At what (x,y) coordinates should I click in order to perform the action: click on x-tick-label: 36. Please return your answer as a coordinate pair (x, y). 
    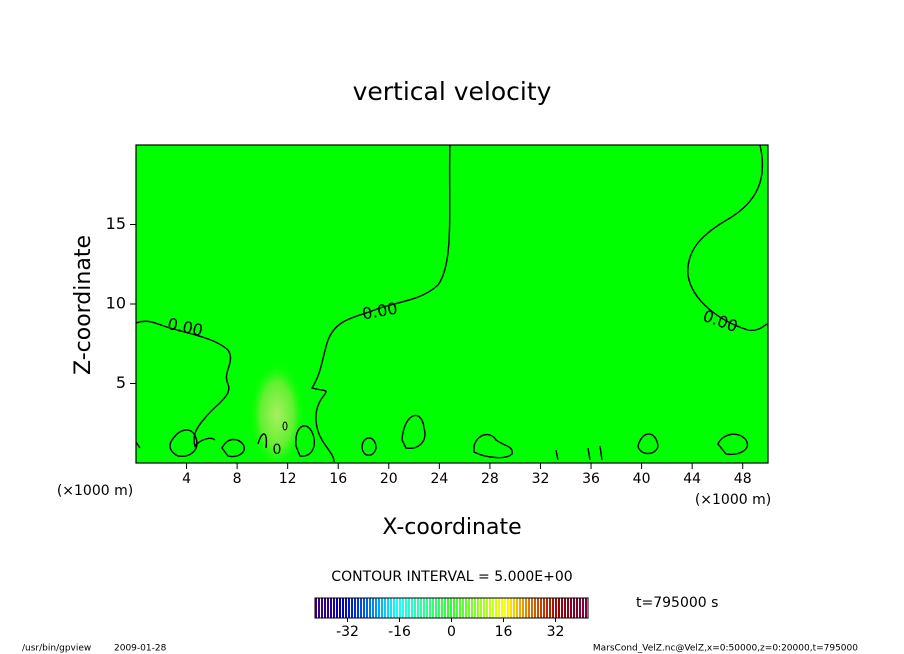
    Looking at the image, I should click on (591, 479).